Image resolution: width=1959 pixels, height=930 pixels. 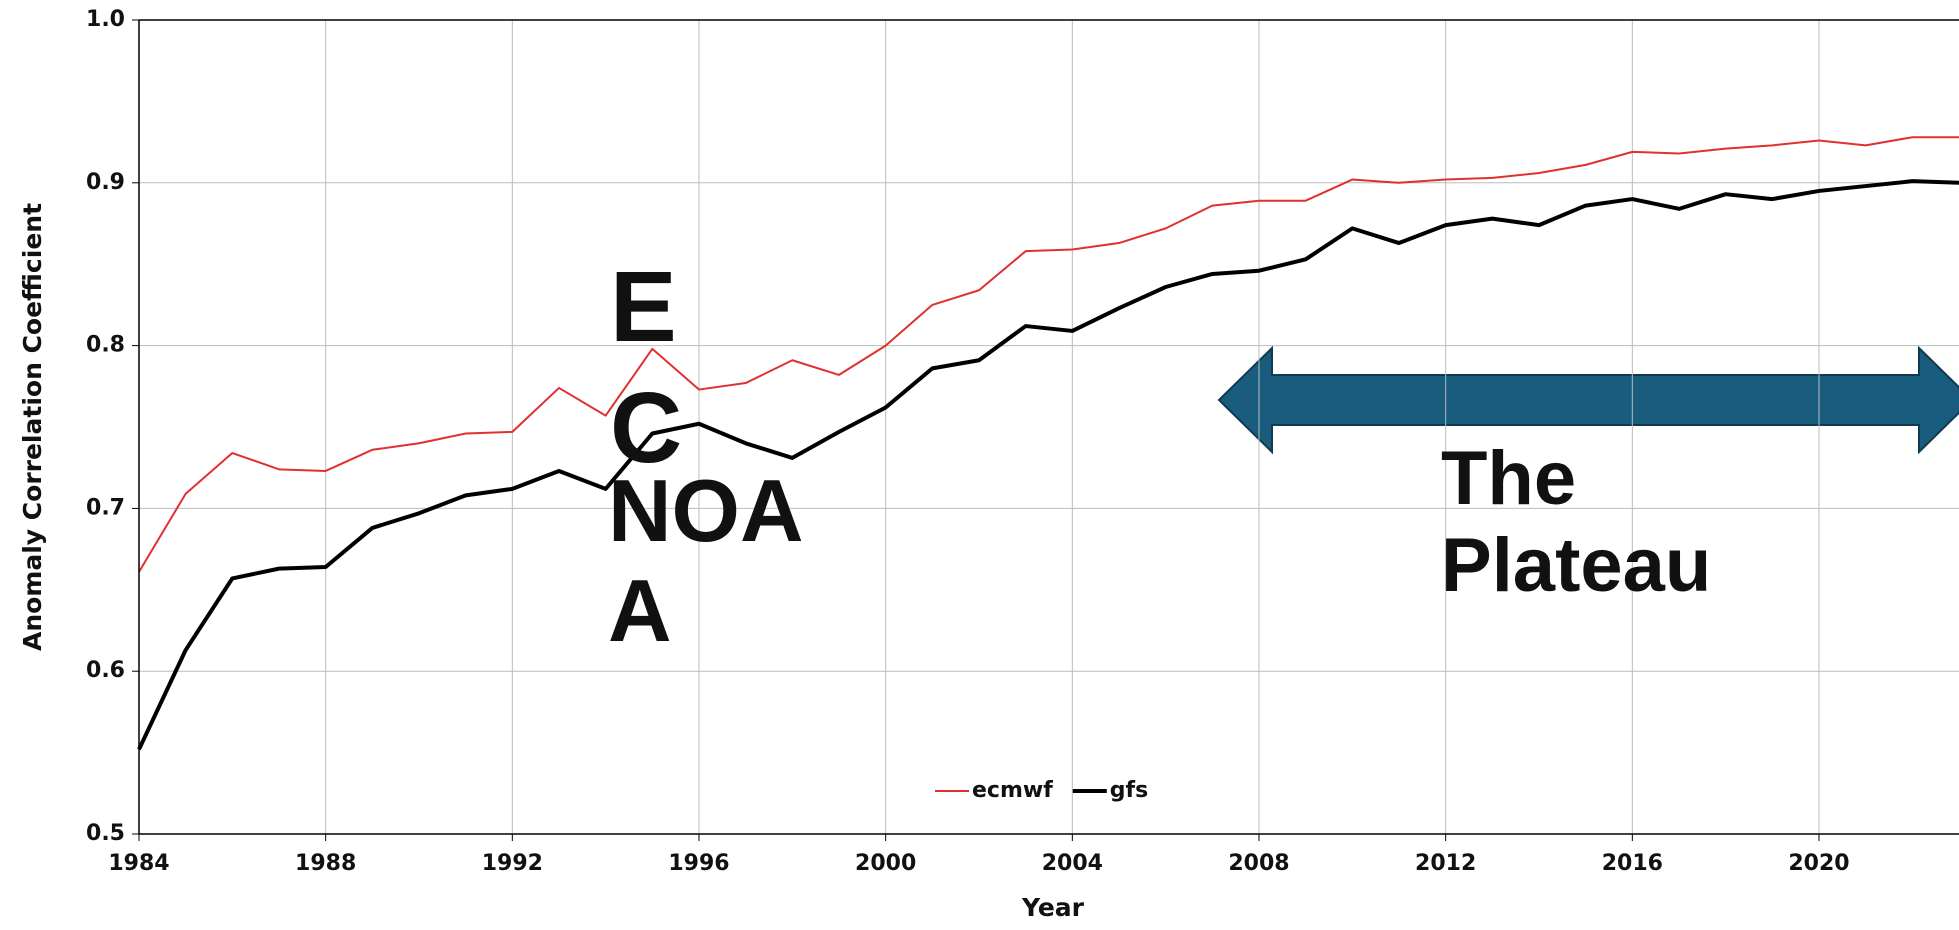 I want to click on x-tick-label: 1996, so click(x=698, y=863).